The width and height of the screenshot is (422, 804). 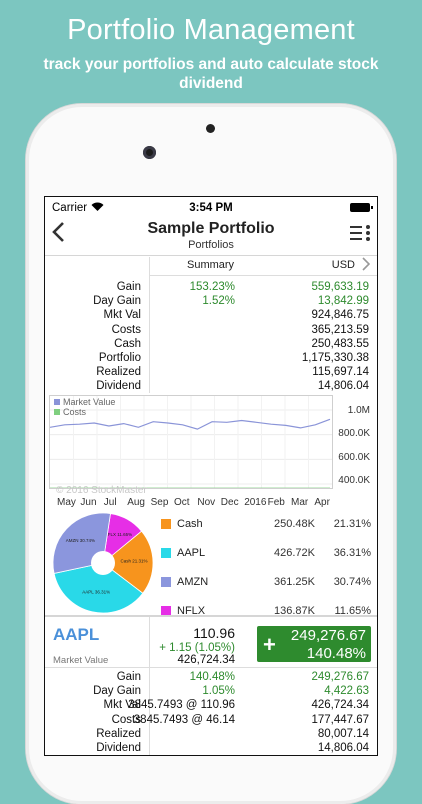 What do you see at coordinates (266, 554) in the screenshot?
I see `allocation-item-aapl: AAPL 426.72K 36.31%` at bounding box center [266, 554].